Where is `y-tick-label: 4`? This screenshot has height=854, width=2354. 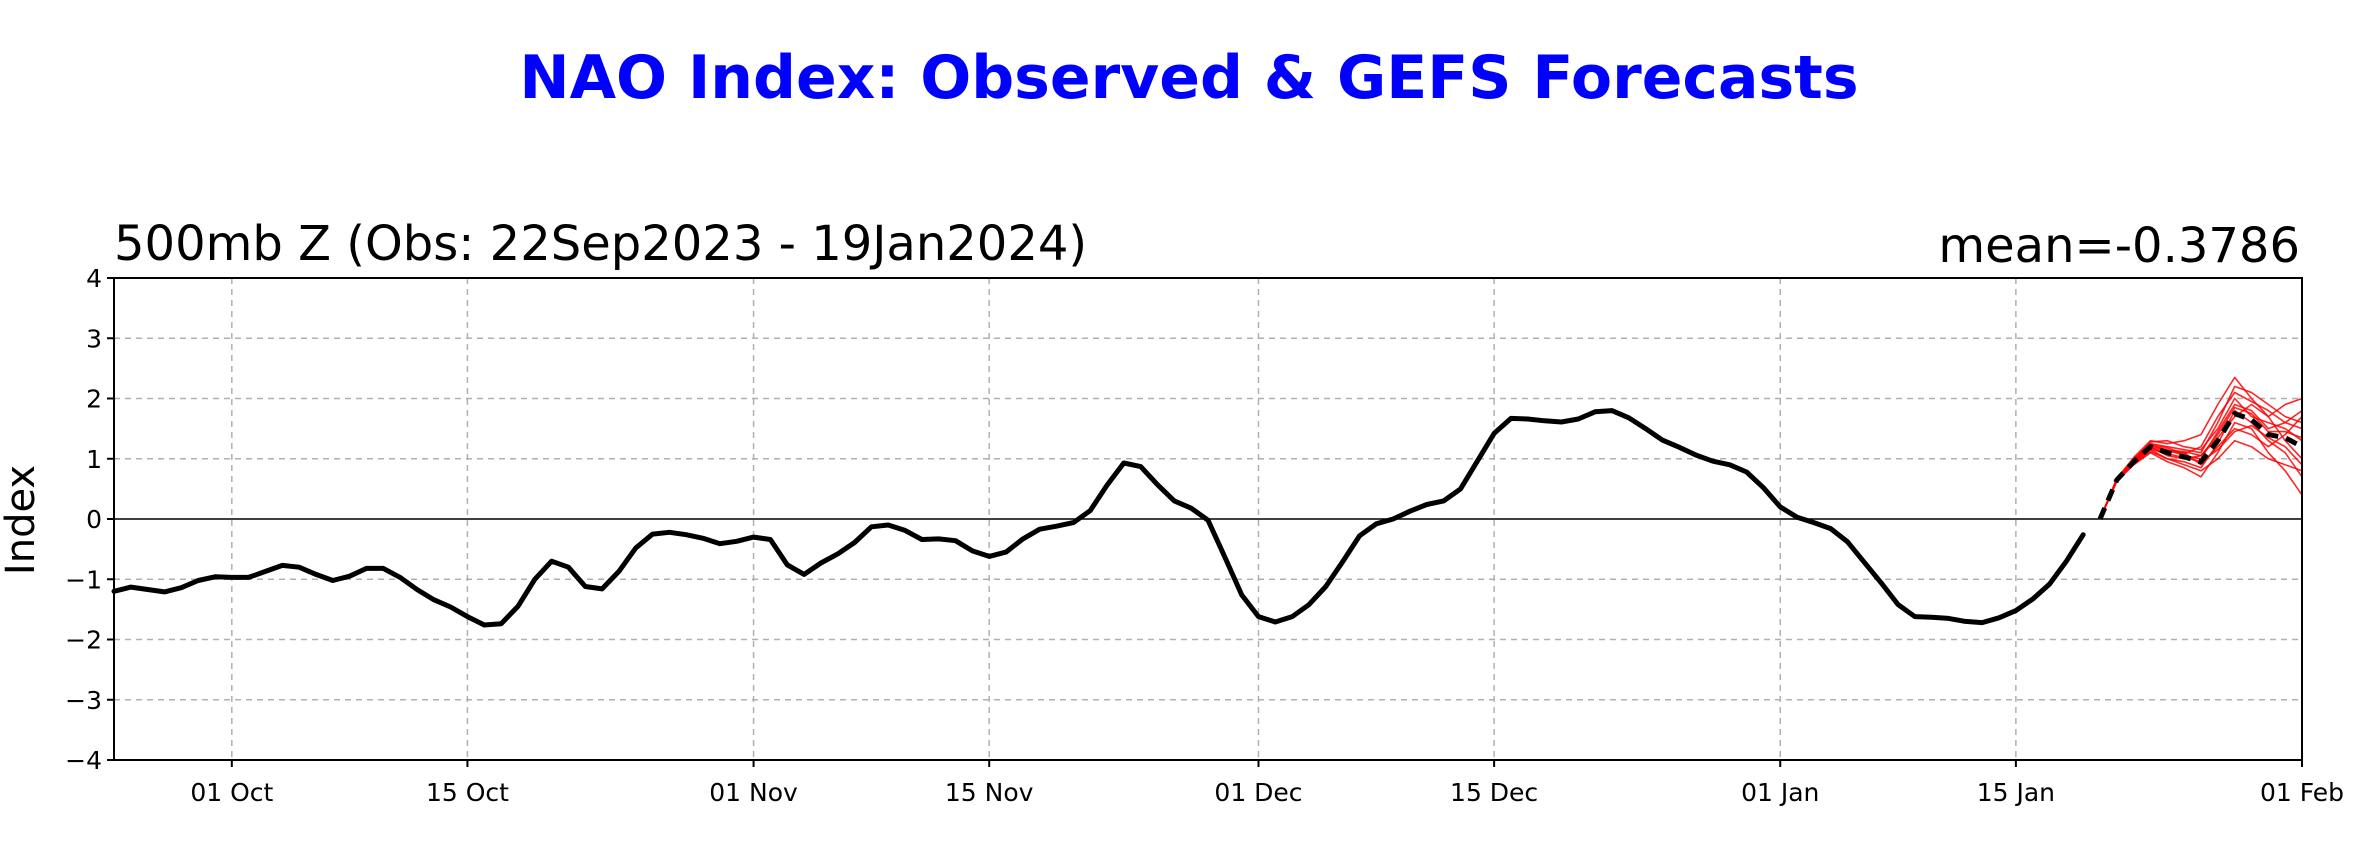 y-tick-label: 4 is located at coordinates (94, 278).